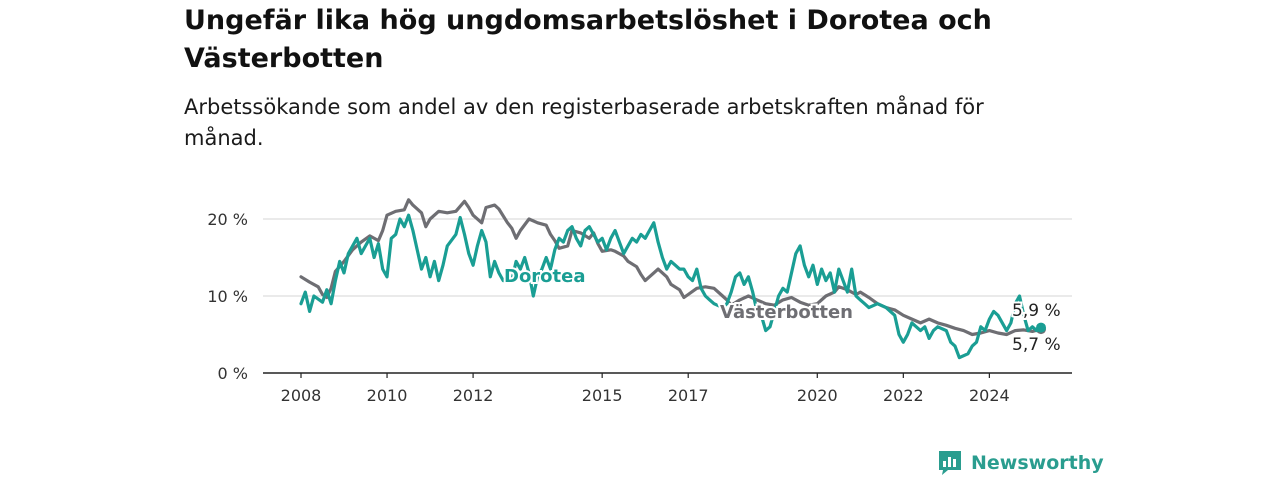  What do you see at coordinates (227, 296) in the screenshot?
I see `y-tick-label: 10 %` at bounding box center [227, 296].